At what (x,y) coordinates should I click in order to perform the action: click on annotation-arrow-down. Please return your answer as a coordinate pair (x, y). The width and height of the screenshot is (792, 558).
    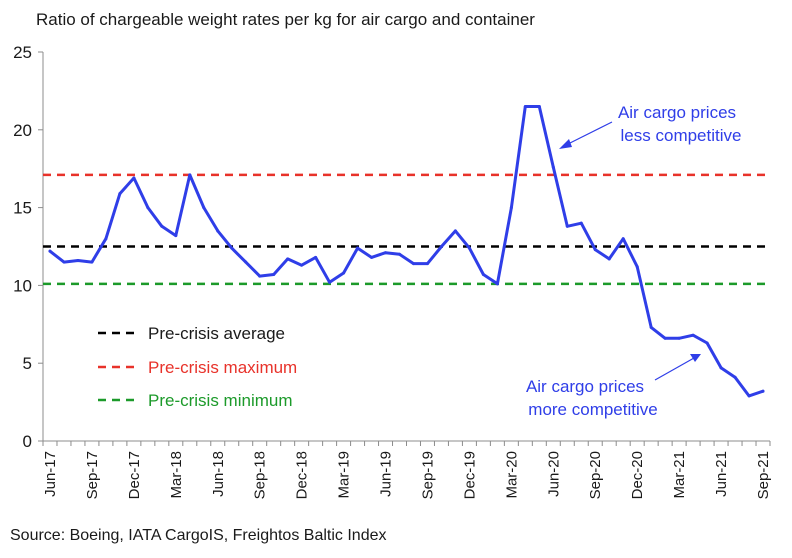
    Looking at the image, I should click on (674, 369).